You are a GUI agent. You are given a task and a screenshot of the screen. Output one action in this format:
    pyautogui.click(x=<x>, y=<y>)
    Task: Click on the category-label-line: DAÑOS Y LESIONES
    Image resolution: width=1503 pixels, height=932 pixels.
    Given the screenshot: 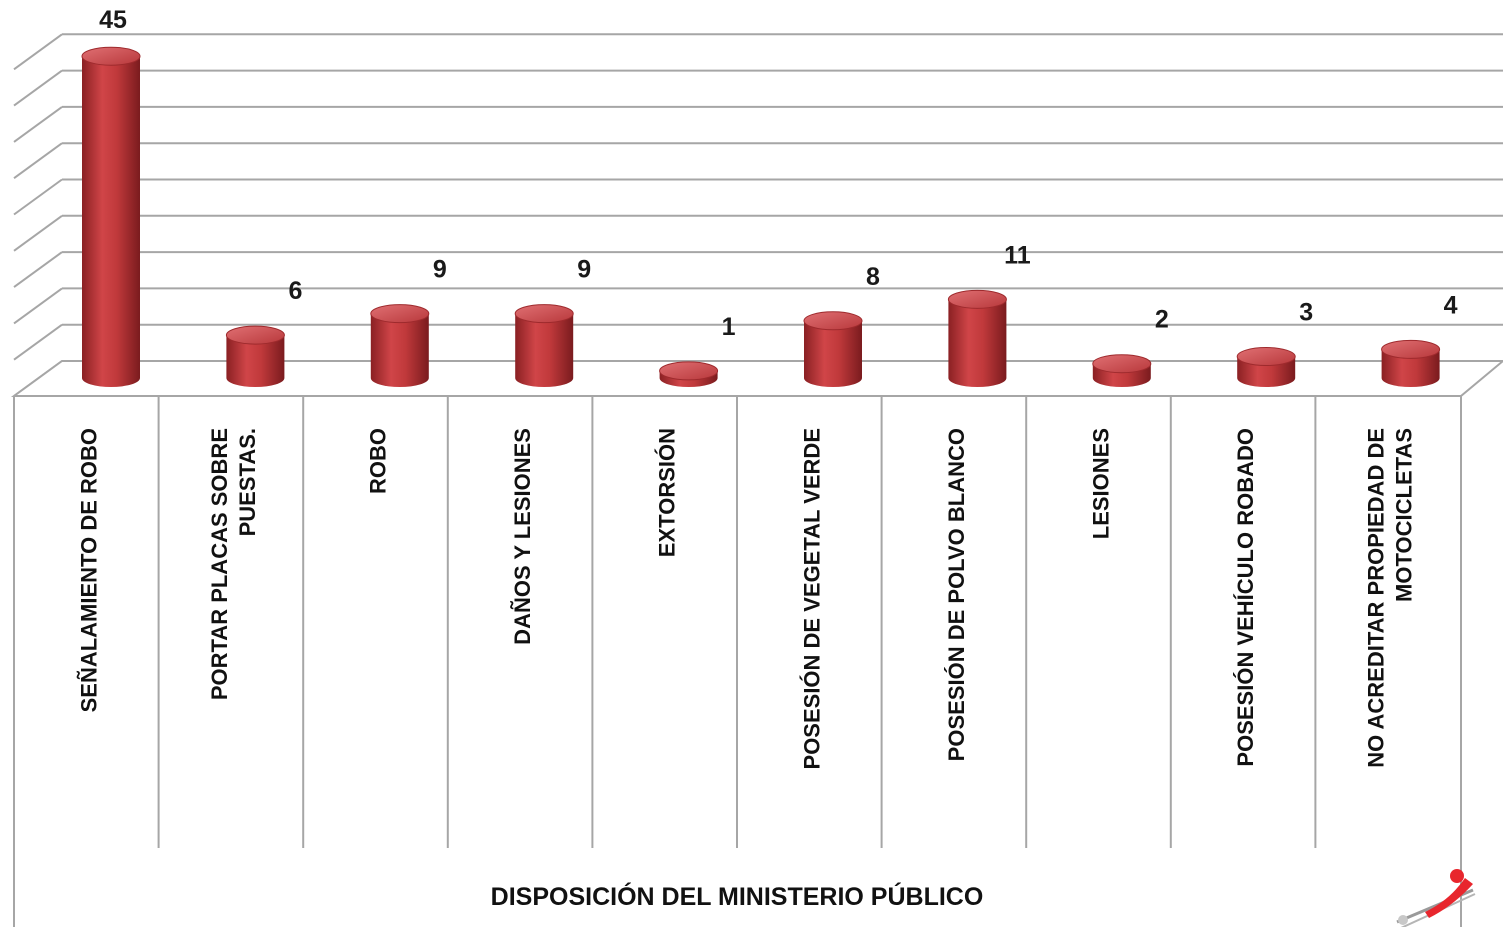 What is the action you would take?
    pyautogui.click(x=522, y=536)
    